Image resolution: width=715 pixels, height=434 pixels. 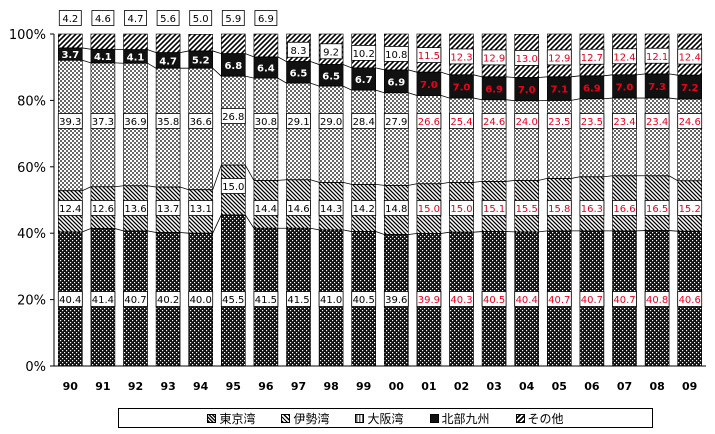 I want to click on data-label: 10.8, so click(x=396, y=55).